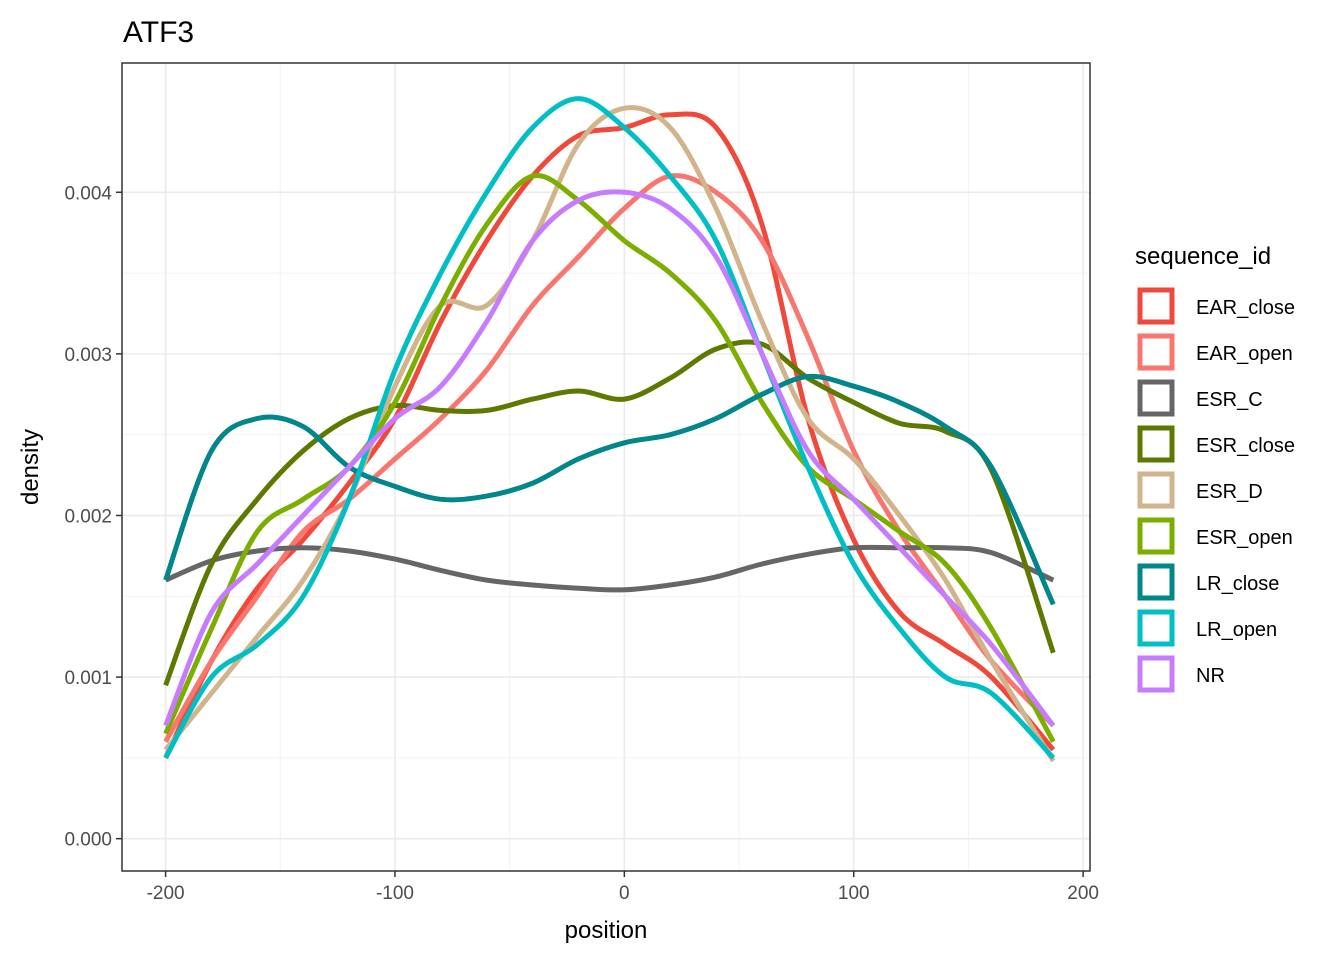 Image resolution: width=1344 pixels, height=960 pixels. I want to click on x-axis-title: position, so click(606, 930).